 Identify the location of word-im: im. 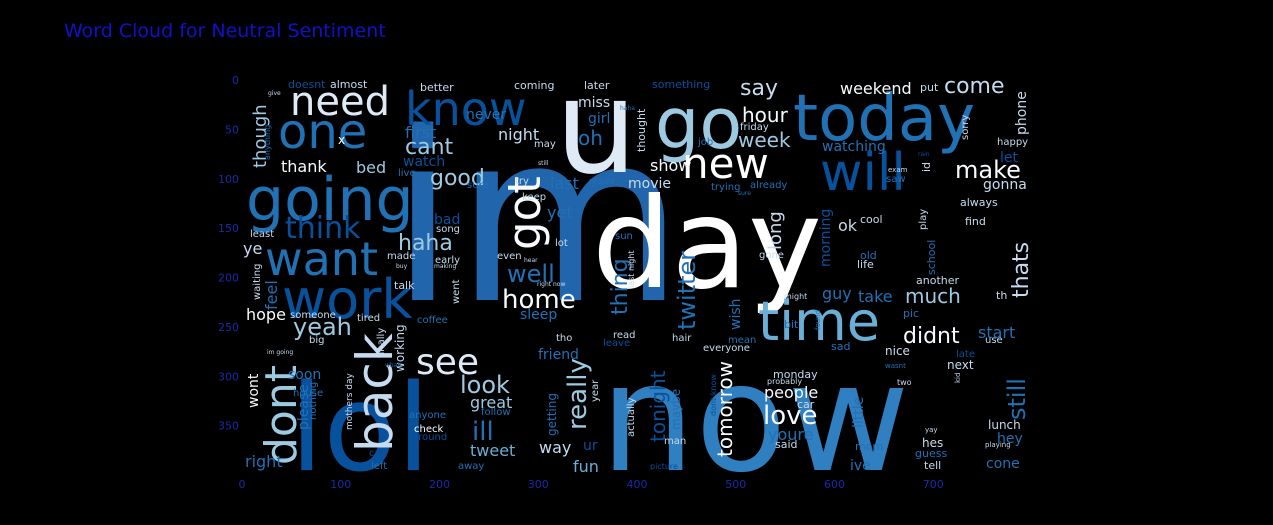
(537, 219).